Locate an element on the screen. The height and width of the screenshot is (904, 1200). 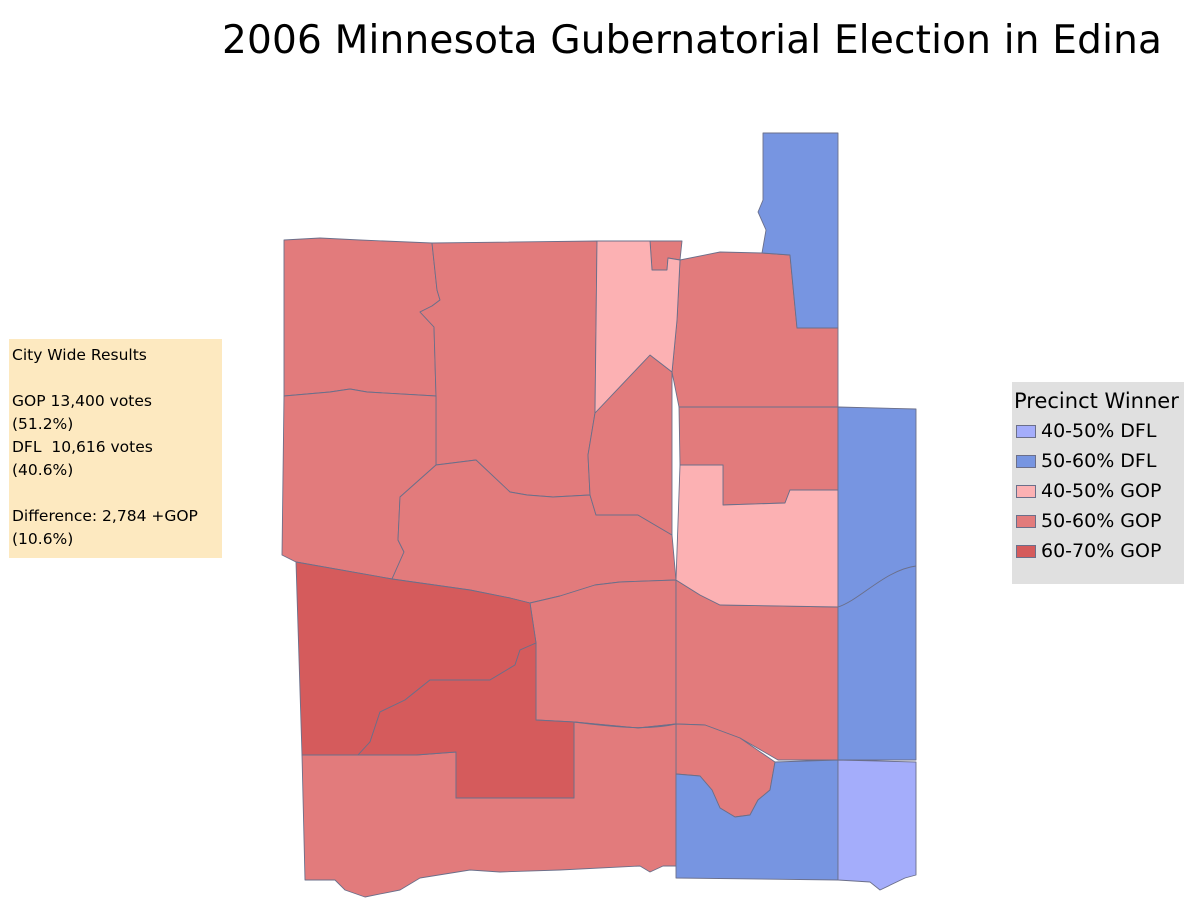
legend-label: 40-50% DFL is located at coordinates (1099, 431).